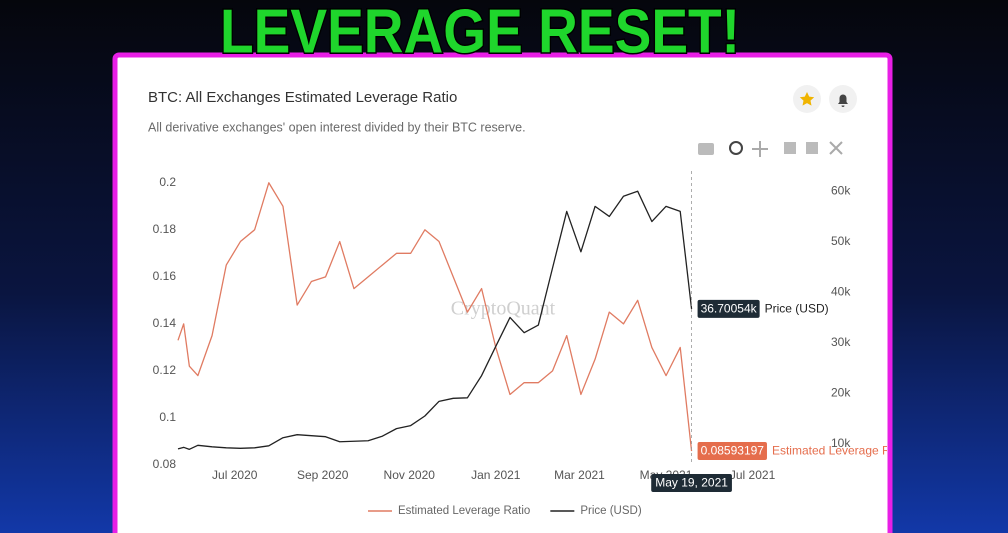 This screenshot has height=533, width=1008. Describe the element at coordinates (496, 475) in the screenshot. I see `x-tick-label: Jan 2021` at that location.